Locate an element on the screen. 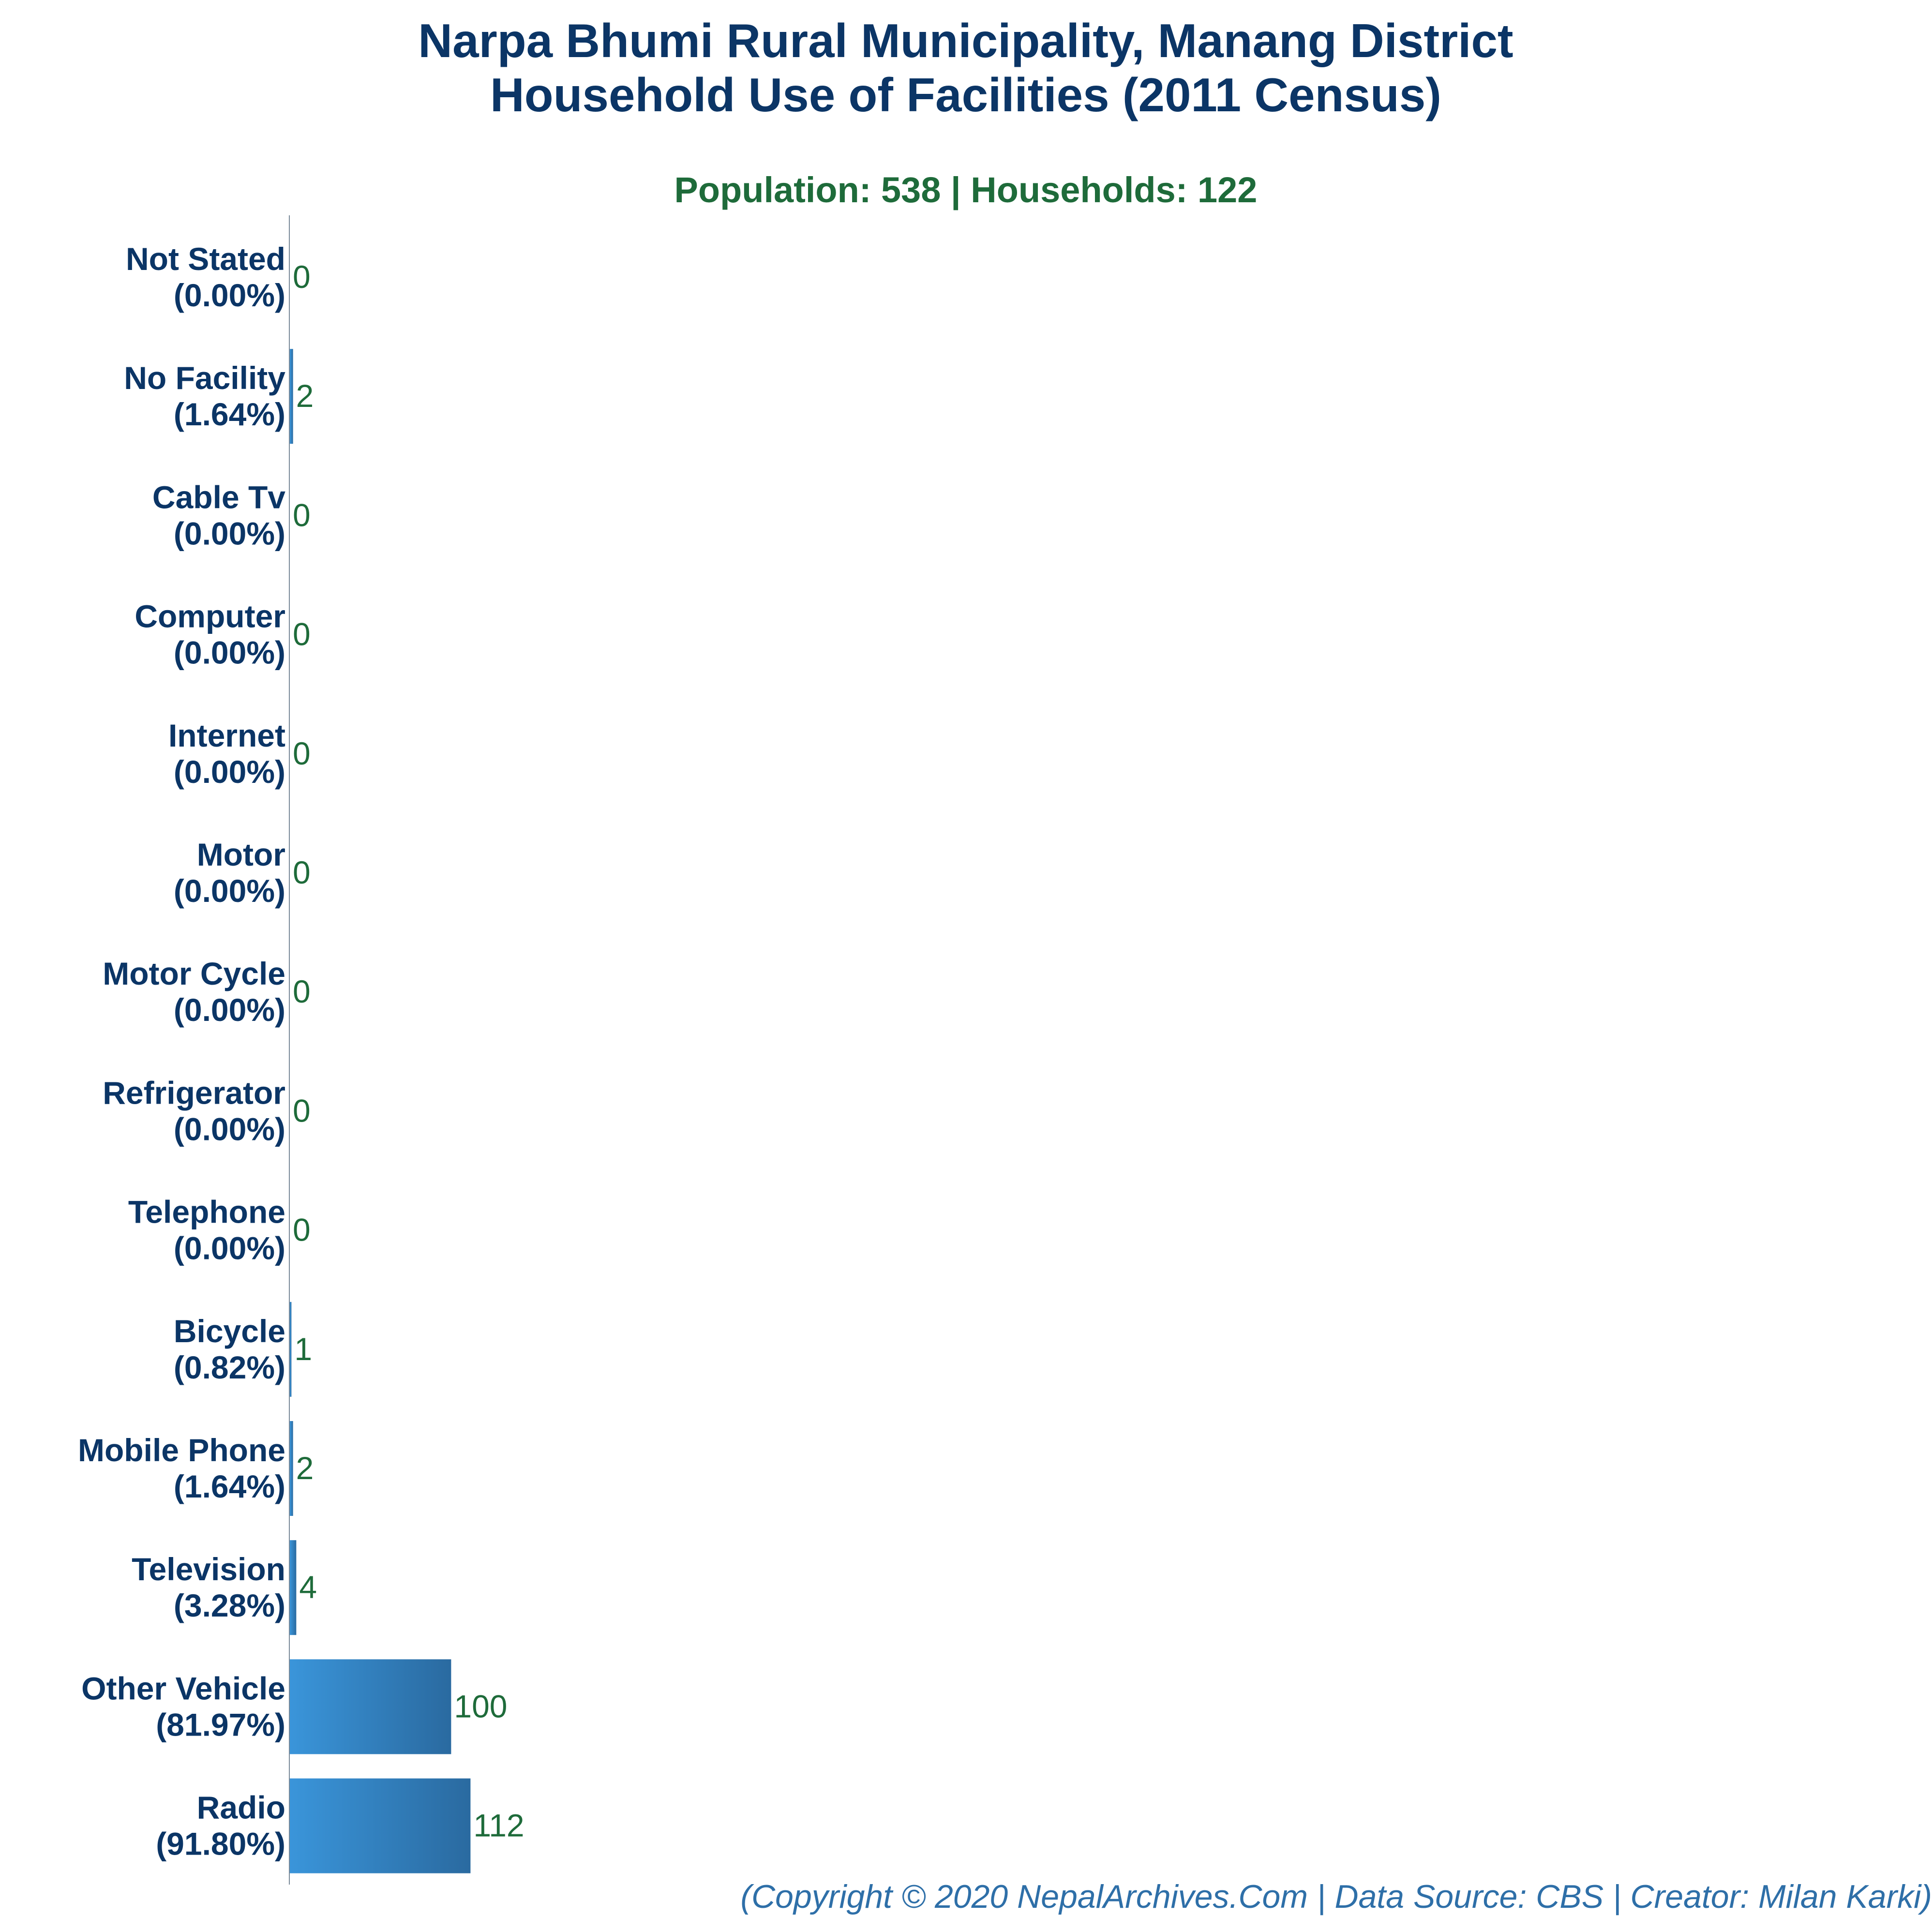 Image resolution: width=1932 pixels, height=1932 pixels. category-label-motor: Motor is located at coordinates (241, 854).